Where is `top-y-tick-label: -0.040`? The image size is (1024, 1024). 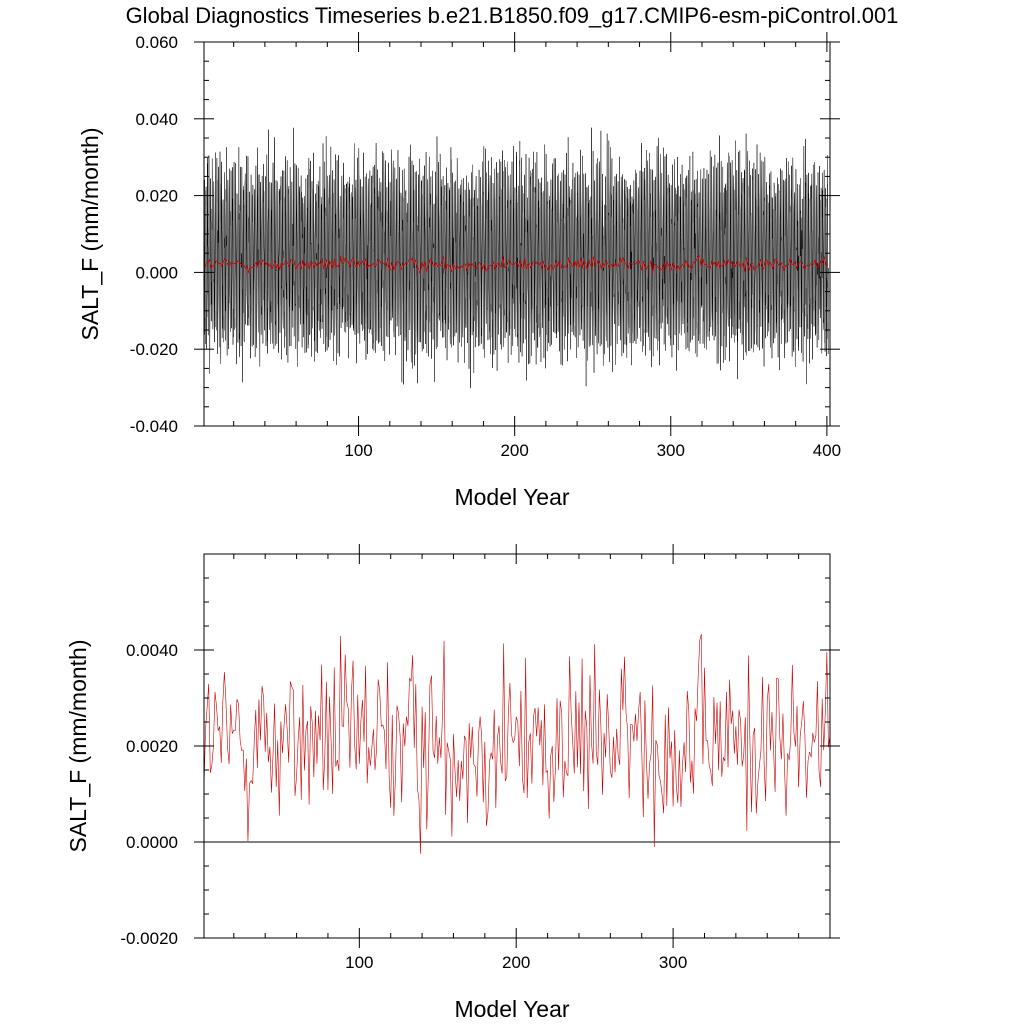
top-y-tick-label: -0.040 is located at coordinates (154, 426).